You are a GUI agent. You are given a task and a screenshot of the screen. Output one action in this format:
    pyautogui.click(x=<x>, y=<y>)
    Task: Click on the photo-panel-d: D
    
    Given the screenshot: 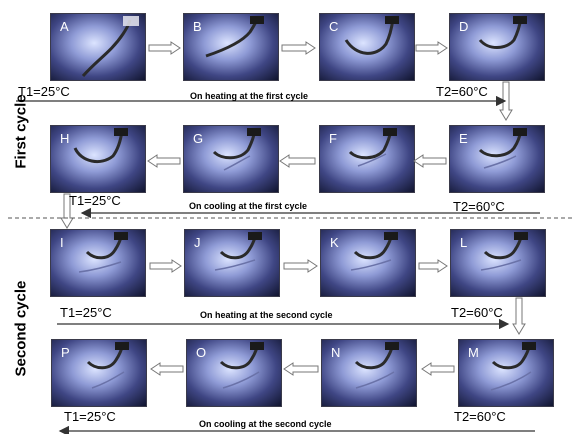 What is the action you would take?
    pyautogui.click(x=497, y=47)
    